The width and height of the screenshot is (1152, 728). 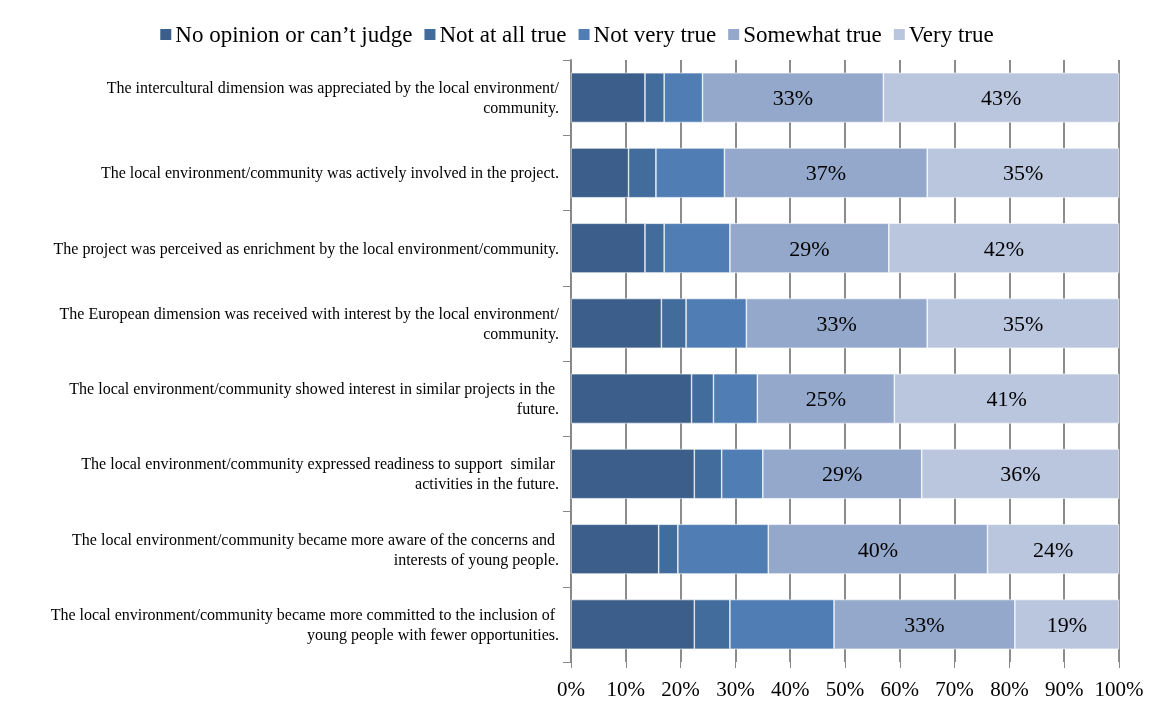 What do you see at coordinates (825, 173) in the screenshot?
I see `data-label: 37%` at bounding box center [825, 173].